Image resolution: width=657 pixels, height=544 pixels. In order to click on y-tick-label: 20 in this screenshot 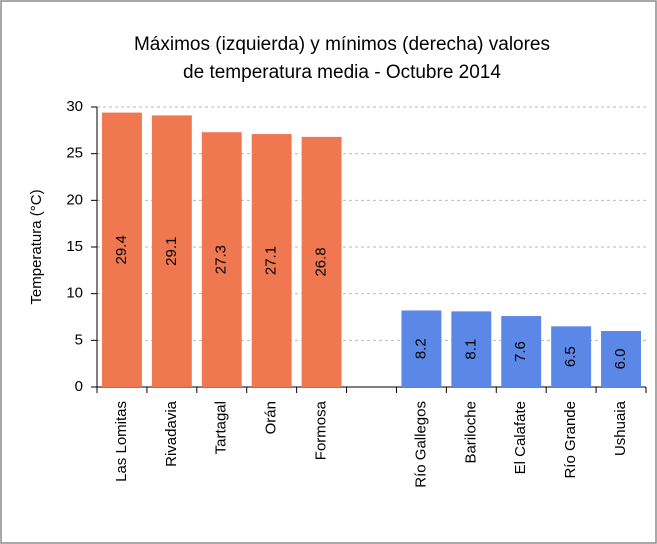, I will do `click(74, 199)`.